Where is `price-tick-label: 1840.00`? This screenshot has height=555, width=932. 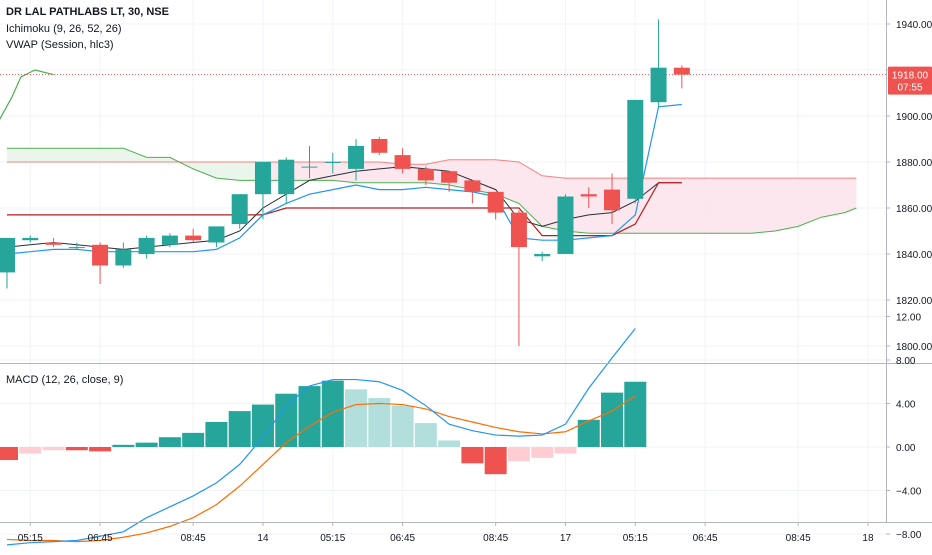 price-tick-label: 1840.00 is located at coordinates (914, 255).